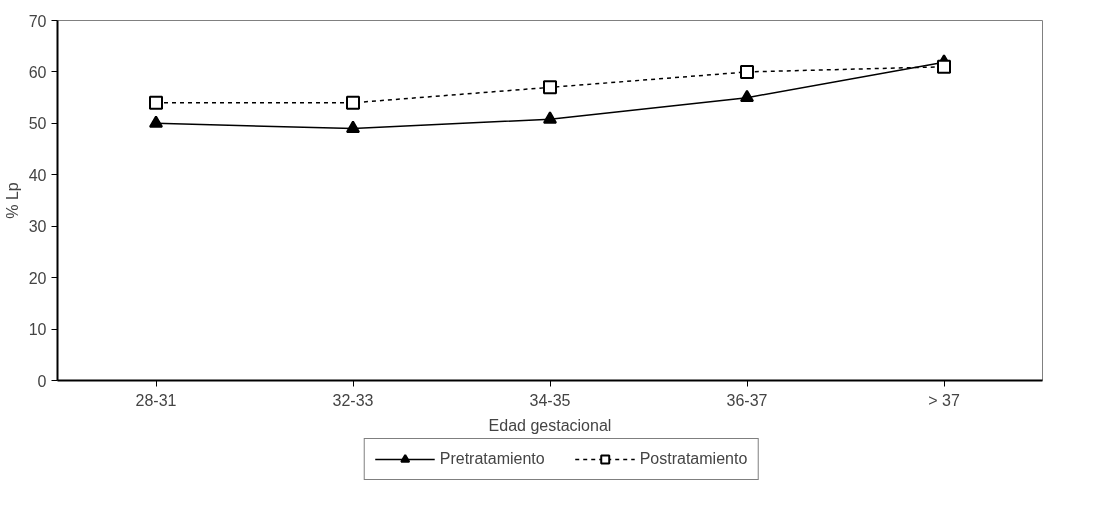  What do you see at coordinates (492, 458) in the screenshot?
I see `legend-label: Pretratamiento` at bounding box center [492, 458].